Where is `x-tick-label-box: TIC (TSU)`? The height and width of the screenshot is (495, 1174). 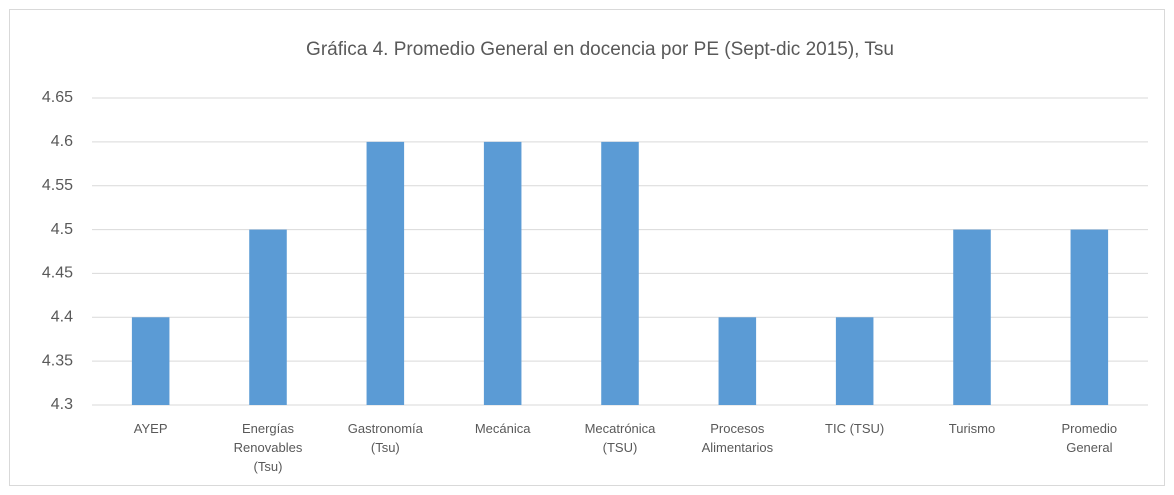
x-tick-label-box: TIC (TSU) is located at coordinates (855, 428).